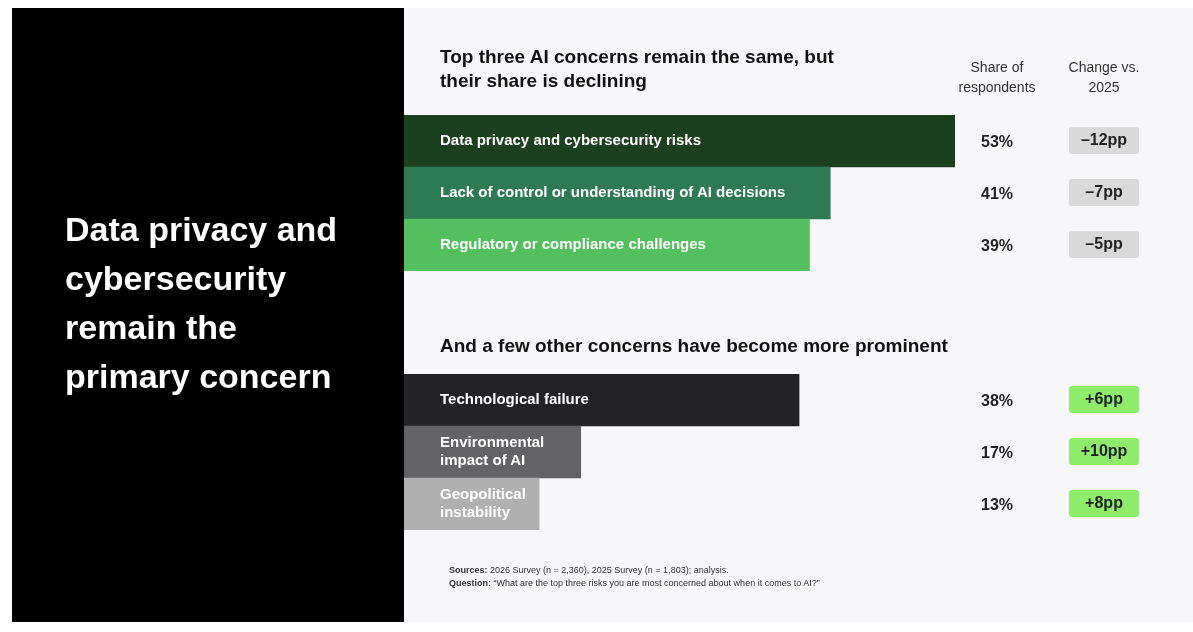 The image size is (1193, 632). I want to click on data-label: 39%, so click(997, 246).